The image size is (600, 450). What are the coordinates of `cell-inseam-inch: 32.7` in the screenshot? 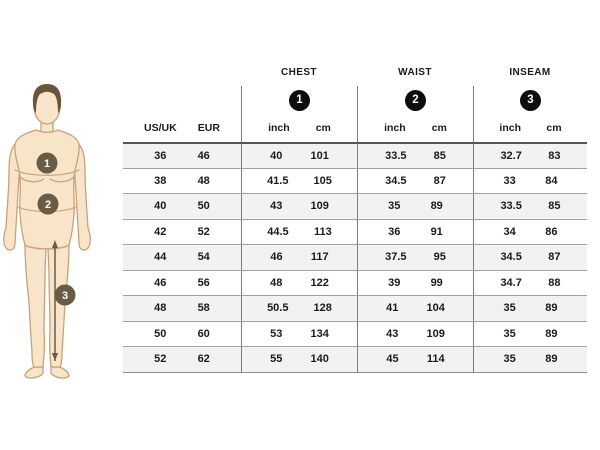 It's located at (511, 155).